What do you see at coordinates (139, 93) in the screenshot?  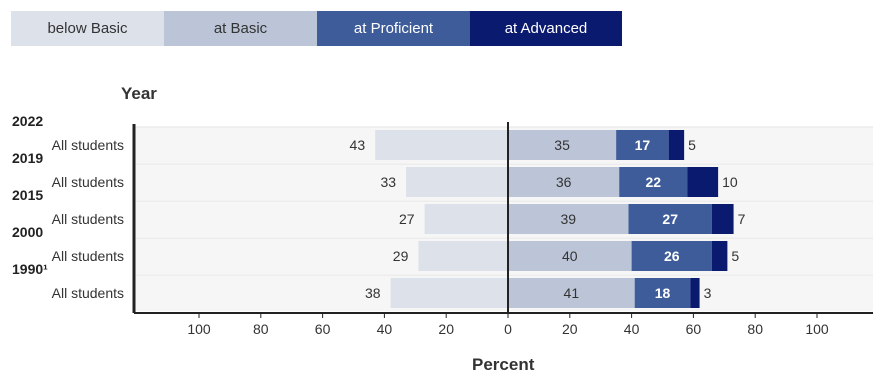 I see `y-axis-title: Year` at bounding box center [139, 93].